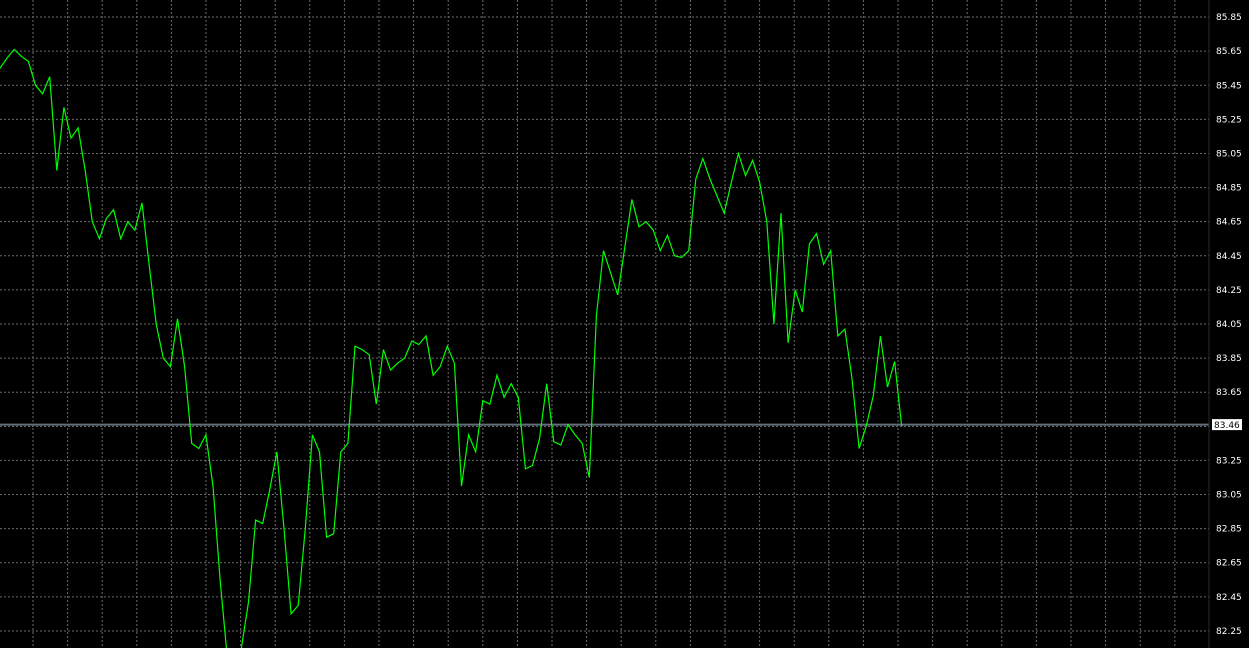 This screenshot has height=648, width=1249. Describe the element at coordinates (1229, 18) in the screenshot. I see `y-tick-label: 85.85` at that location.